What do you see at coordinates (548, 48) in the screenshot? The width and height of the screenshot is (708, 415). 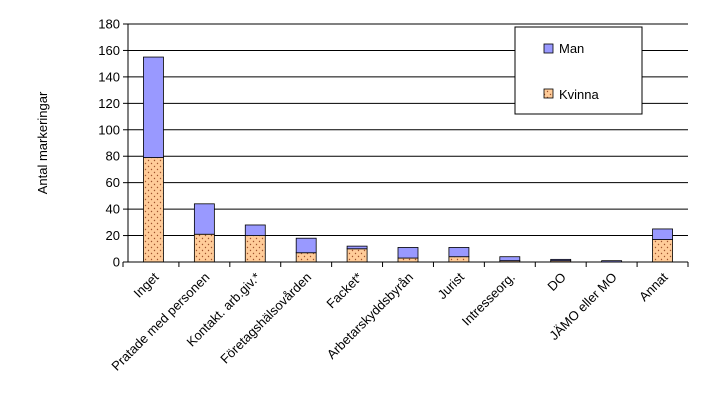 I see `legend-swatch-man` at bounding box center [548, 48].